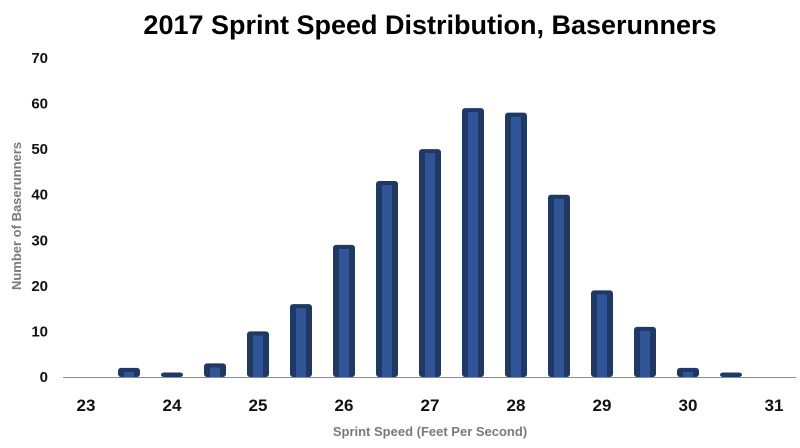 The height and width of the screenshot is (448, 800). Describe the element at coordinates (39, 240) in the screenshot. I see `y-tick-label: 30` at that location.